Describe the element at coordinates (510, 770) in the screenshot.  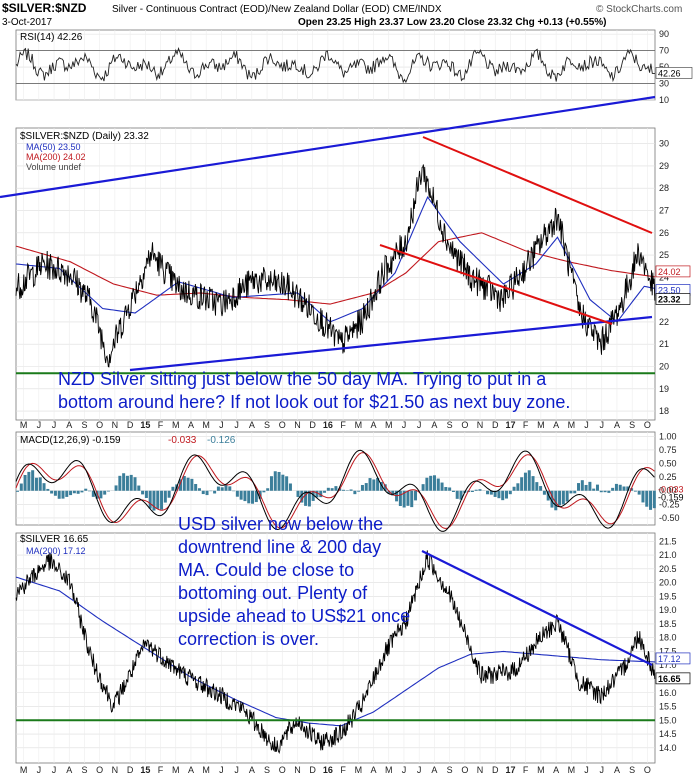
I see `usd-x-tick-label: 17` at that location.